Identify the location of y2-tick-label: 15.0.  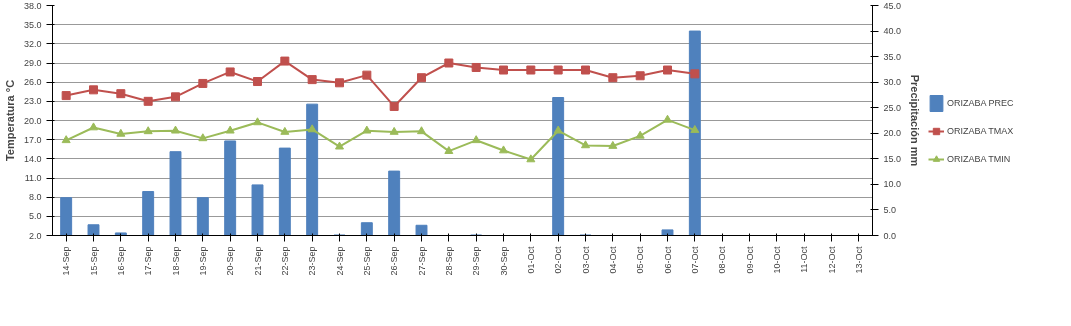
(892, 158).